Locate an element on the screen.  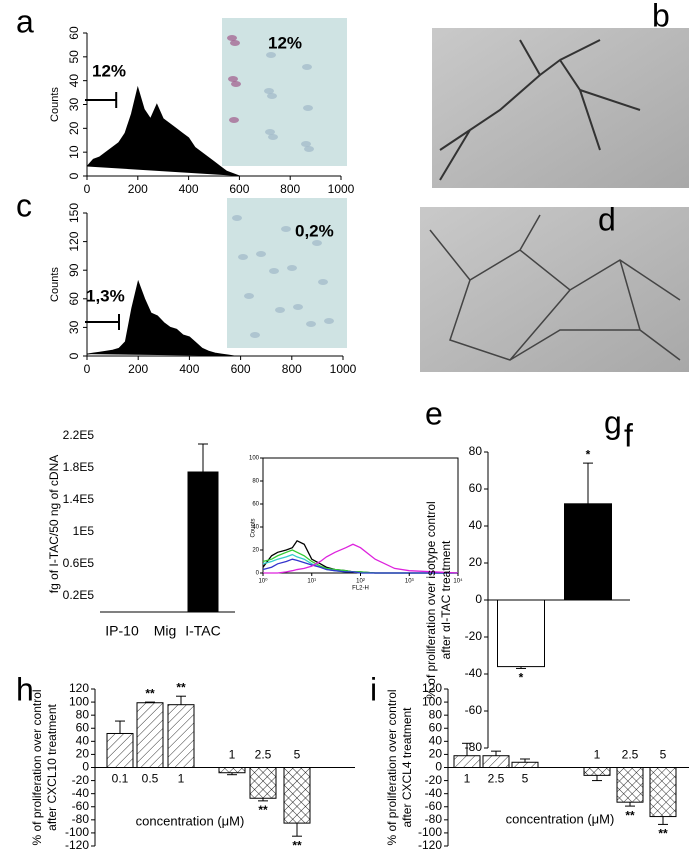
y-tick-label: 1.4E5 is located at coordinates (79, 499).